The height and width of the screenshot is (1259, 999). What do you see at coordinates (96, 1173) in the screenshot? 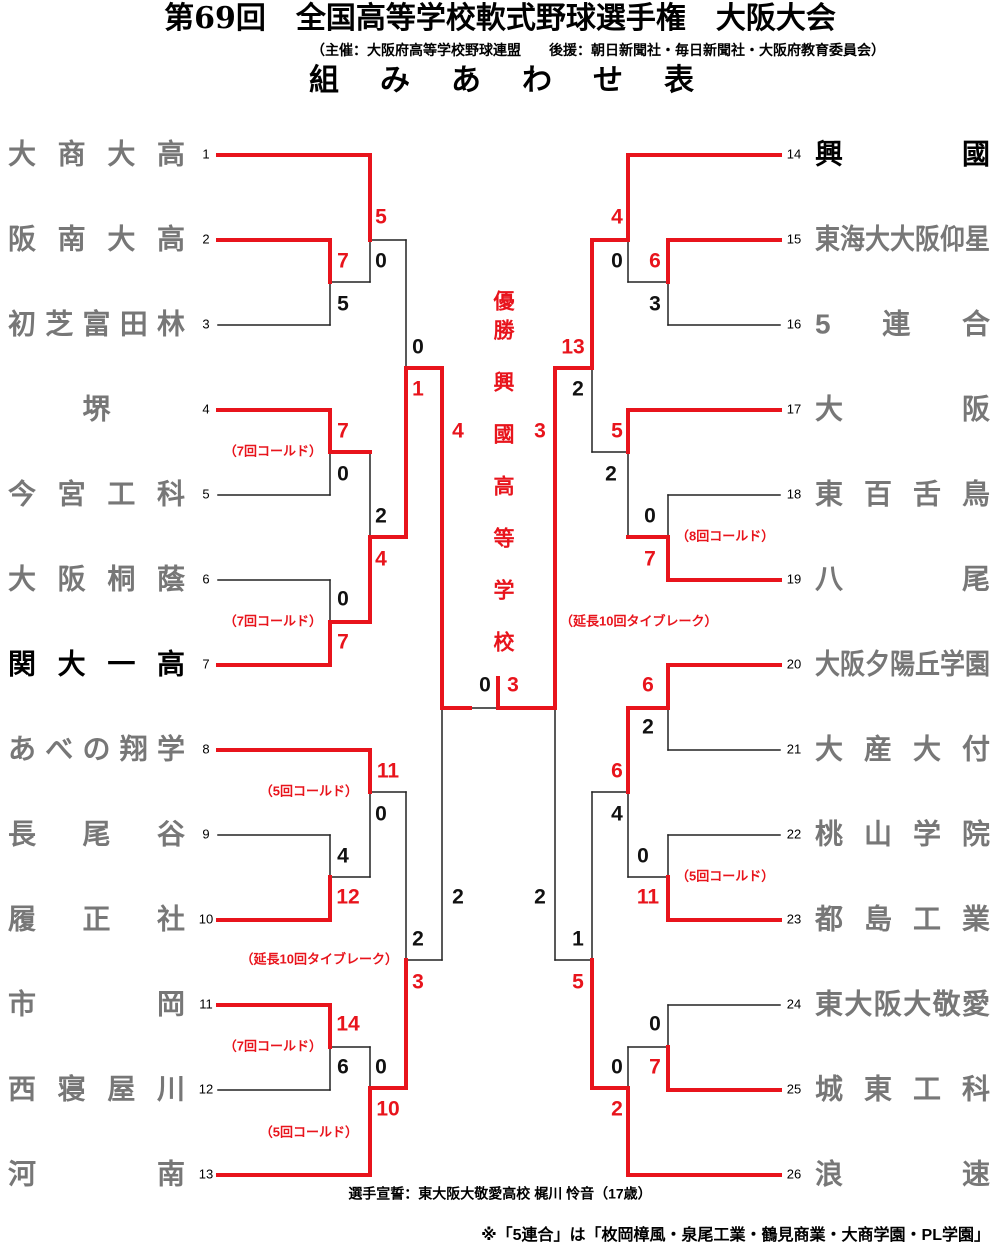
I see `team-name: 河南` at bounding box center [96, 1173].